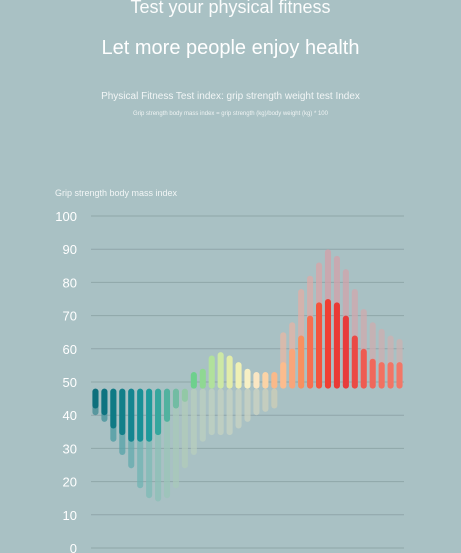 The image size is (461, 553). What do you see at coordinates (70, 415) in the screenshot?
I see `y-tick-label: 40` at bounding box center [70, 415].